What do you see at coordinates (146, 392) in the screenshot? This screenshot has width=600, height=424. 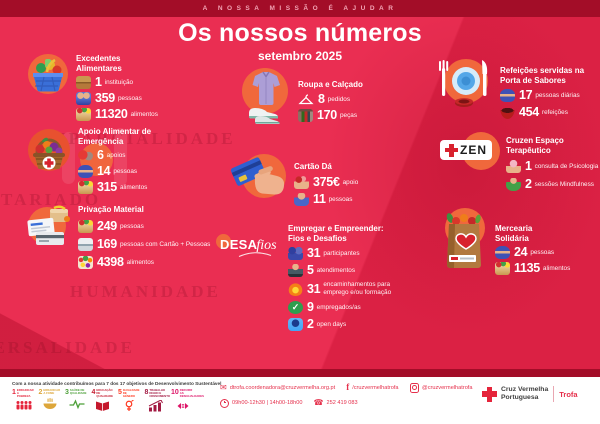 I see `sdg-number: 8` at bounding box center [146, 392].